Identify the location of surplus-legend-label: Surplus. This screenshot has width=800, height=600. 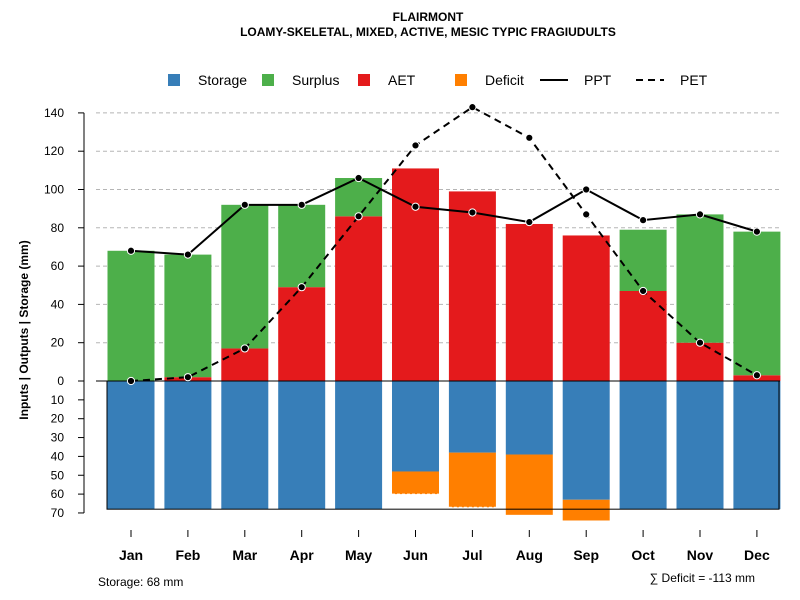
(315, 80).